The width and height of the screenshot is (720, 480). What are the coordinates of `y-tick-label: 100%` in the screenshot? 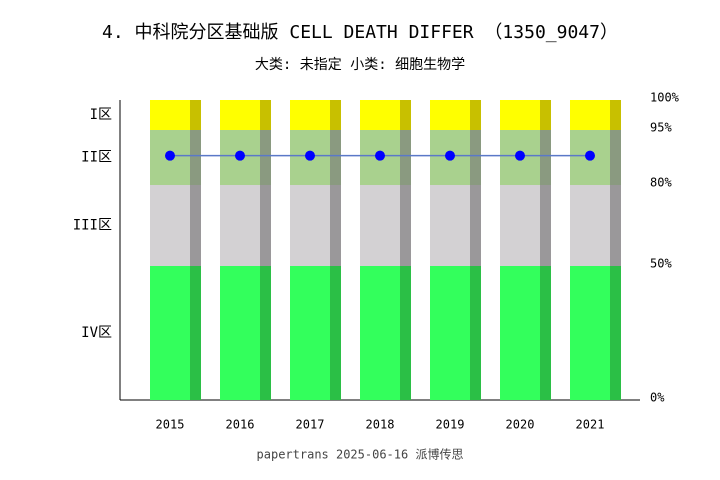 It's located at (665, 98).